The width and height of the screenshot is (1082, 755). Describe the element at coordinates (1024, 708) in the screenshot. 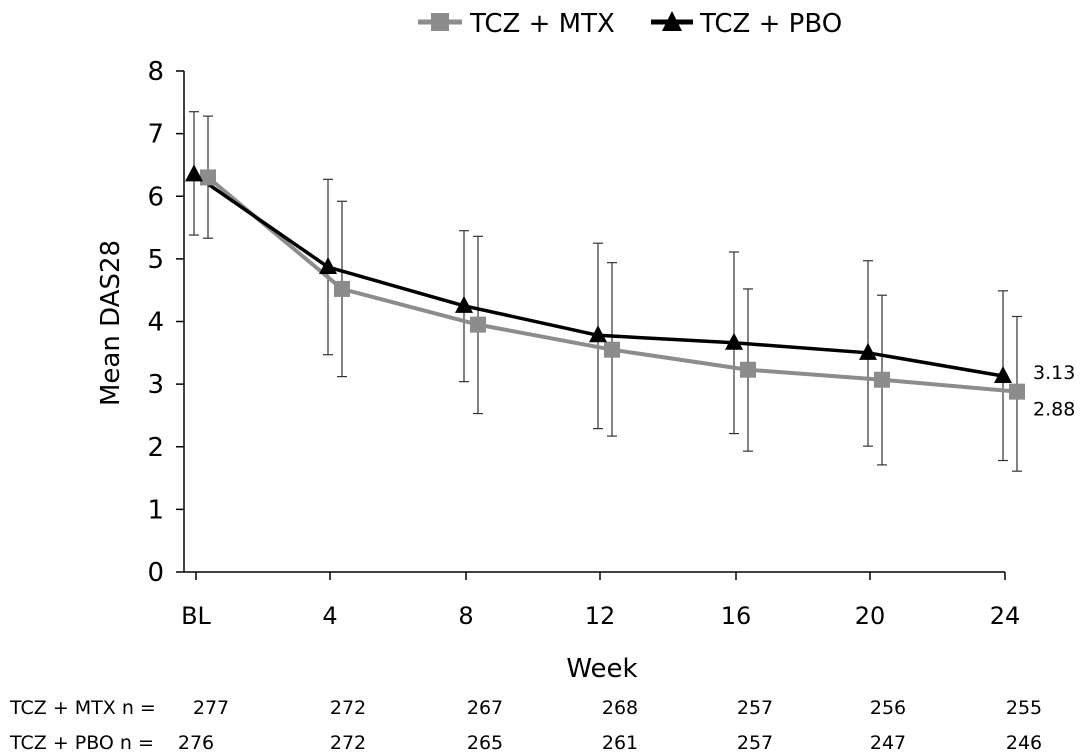

I see `n-value: 255` at that location.